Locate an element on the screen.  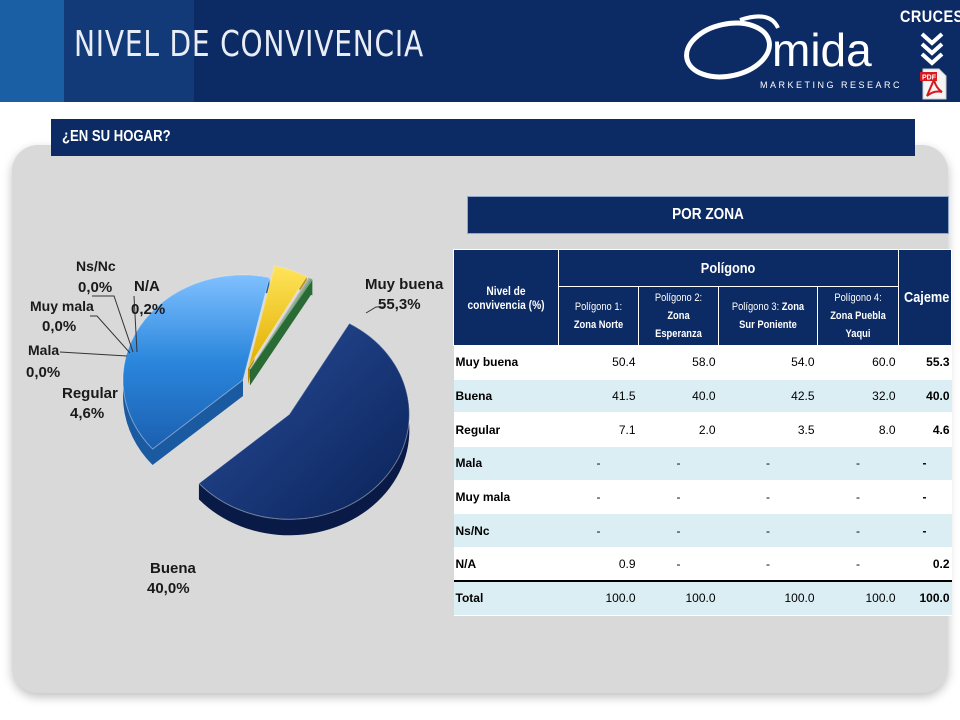
chevron-down-icon is located at coordinates (932, 48).